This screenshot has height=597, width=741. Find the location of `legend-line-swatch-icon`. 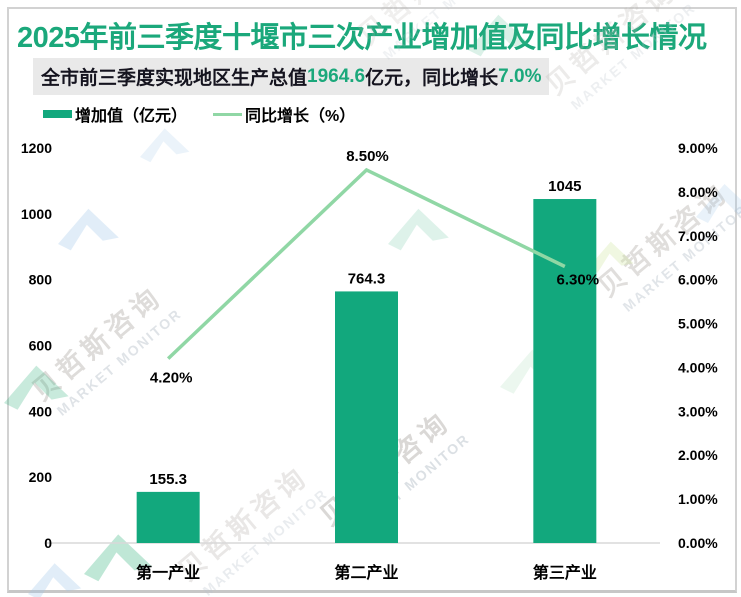

legend-line-swatch-icon is located at coordinates (228, 114).